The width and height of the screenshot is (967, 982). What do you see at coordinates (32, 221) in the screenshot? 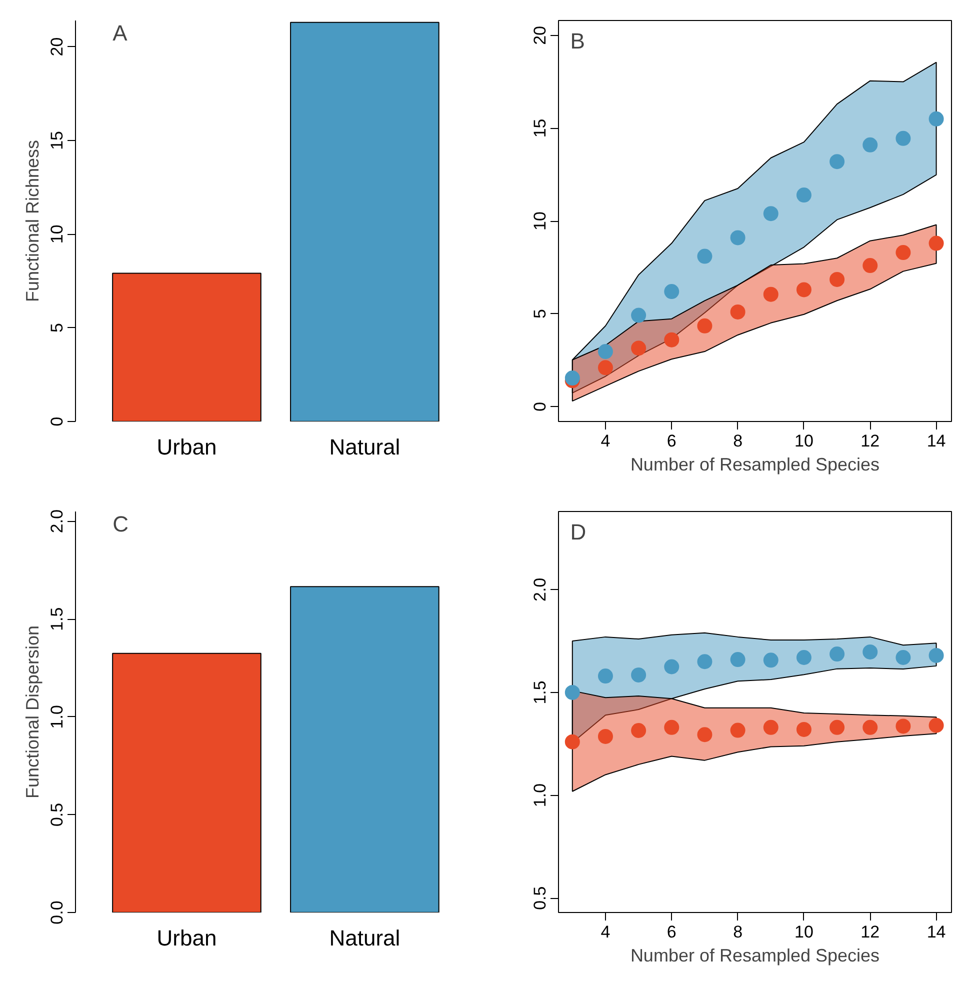
I see `y-axis-title: Functional Richness` at bounding box center [32, 221].